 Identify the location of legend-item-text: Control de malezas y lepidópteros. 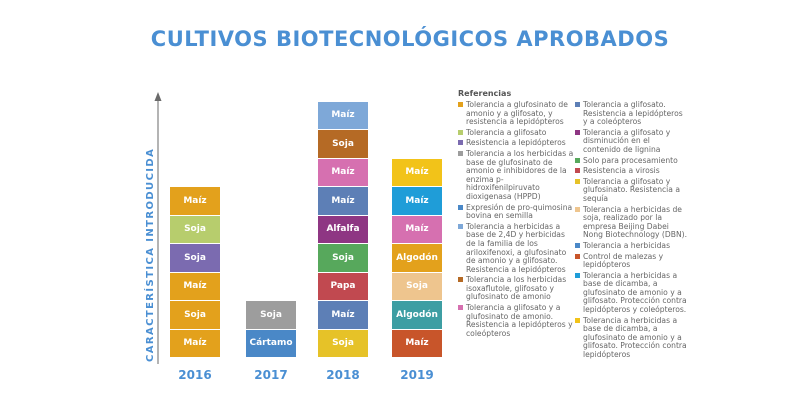
(623, 260).